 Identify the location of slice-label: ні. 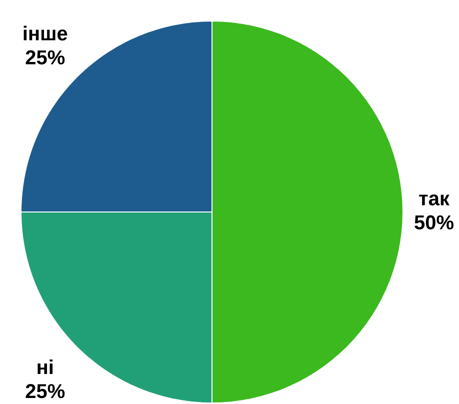
(45, 367).